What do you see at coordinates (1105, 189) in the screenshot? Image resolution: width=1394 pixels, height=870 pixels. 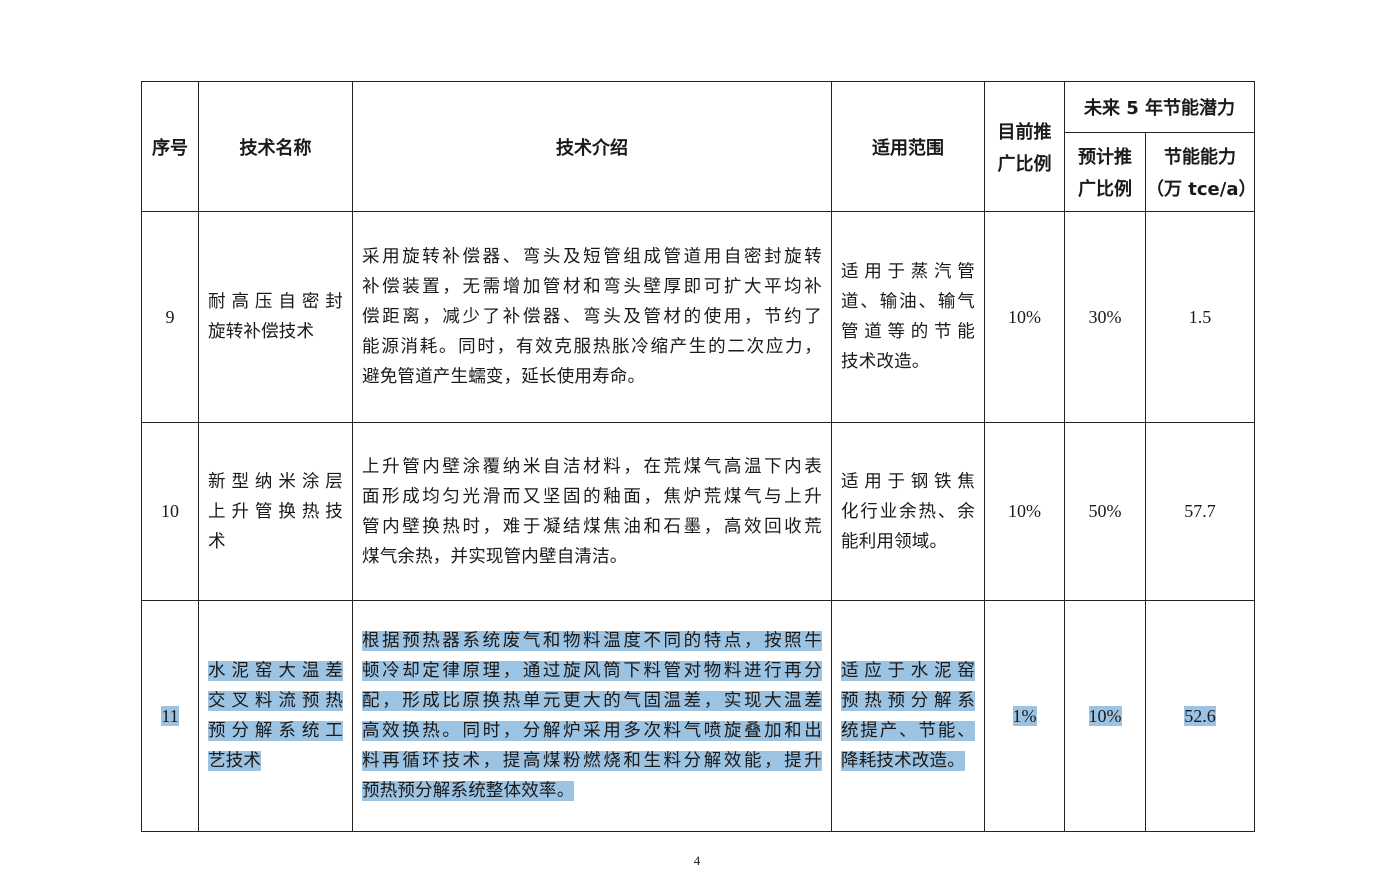 I see `header-line: 广比例` at bounding box center [1105, 189].